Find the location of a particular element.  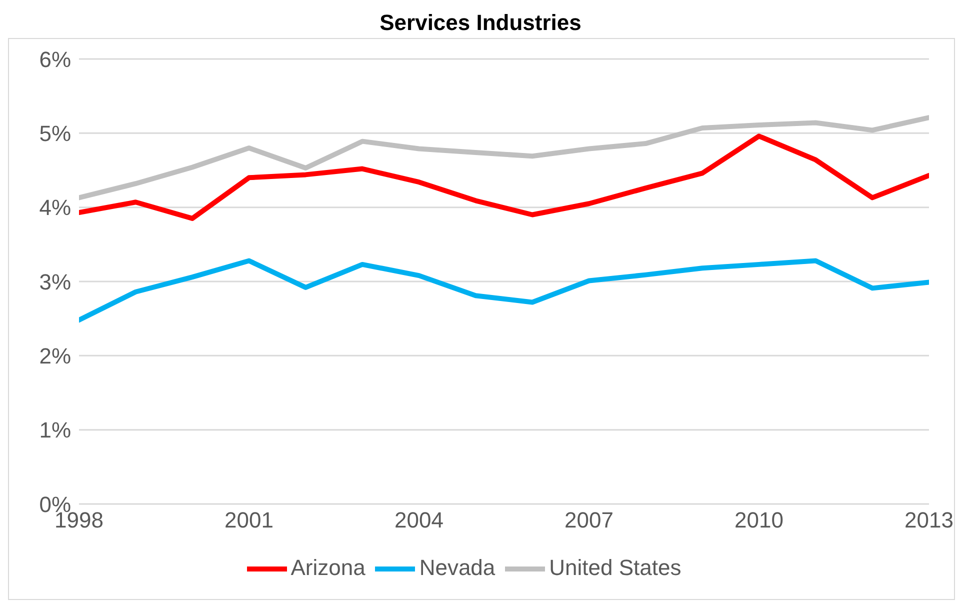

y-tick-label: 2% is located at coordinates (55, 355).